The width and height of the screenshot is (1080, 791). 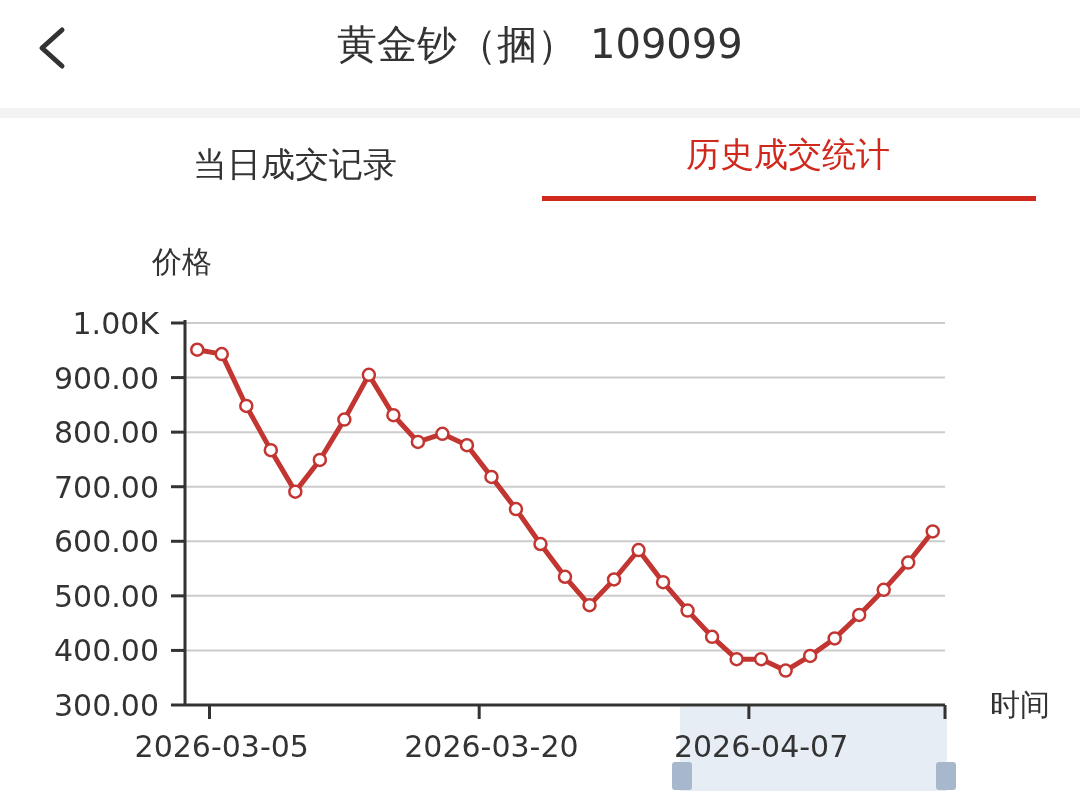 I want to click on text: 当日成交记录, so click(x=295, y=164).